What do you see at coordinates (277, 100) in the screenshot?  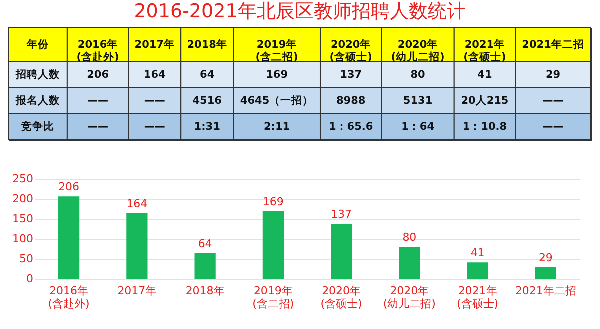 I see `text: 4645（一招）` at bounding box center [277, 100].